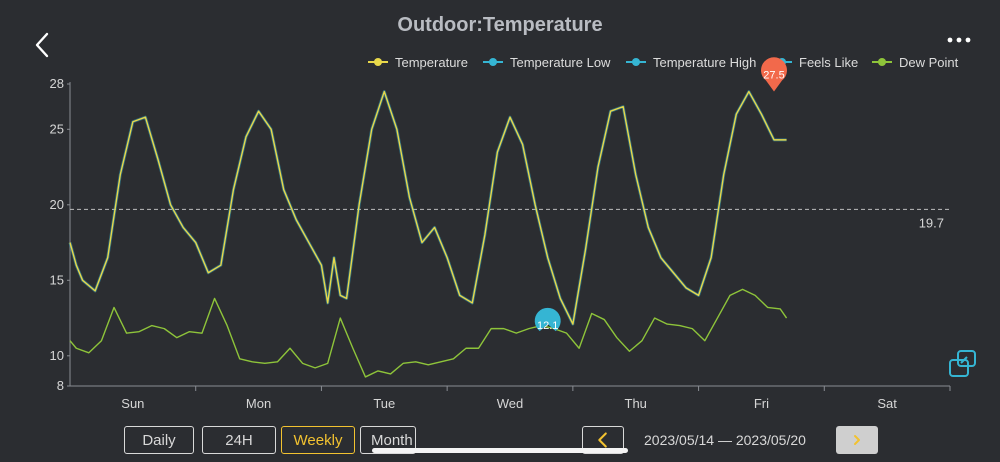 The height and width of the screenshot is (462, 1000). Describe the element at coordinates (929, 62) in the screenshot. I see `legend-label: Dew Point` at that location.